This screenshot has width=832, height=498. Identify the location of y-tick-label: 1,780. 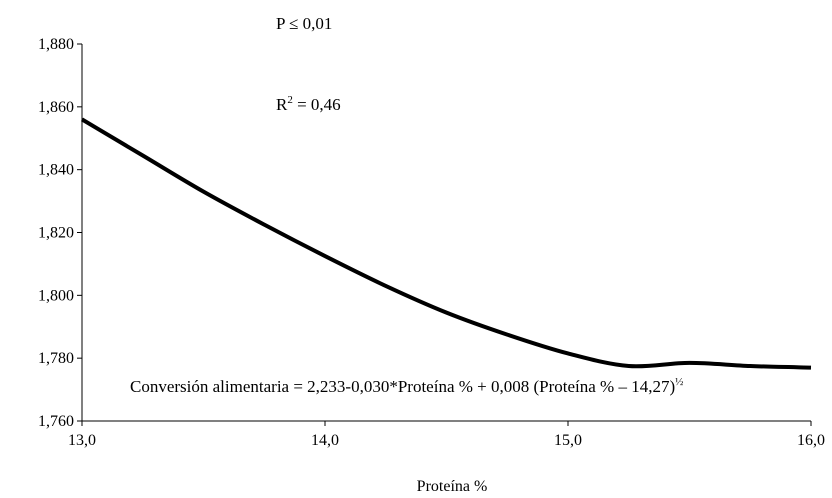
(56, 358).